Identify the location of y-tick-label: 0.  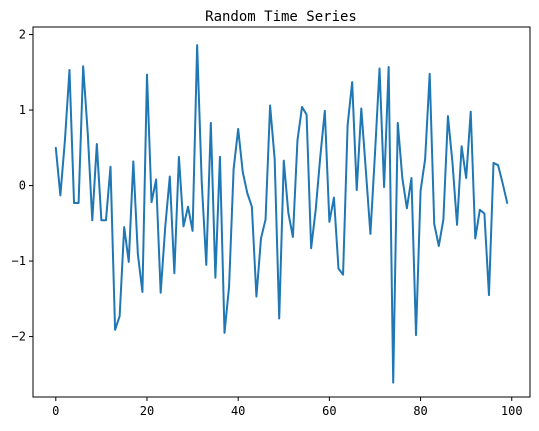
(22, 186).